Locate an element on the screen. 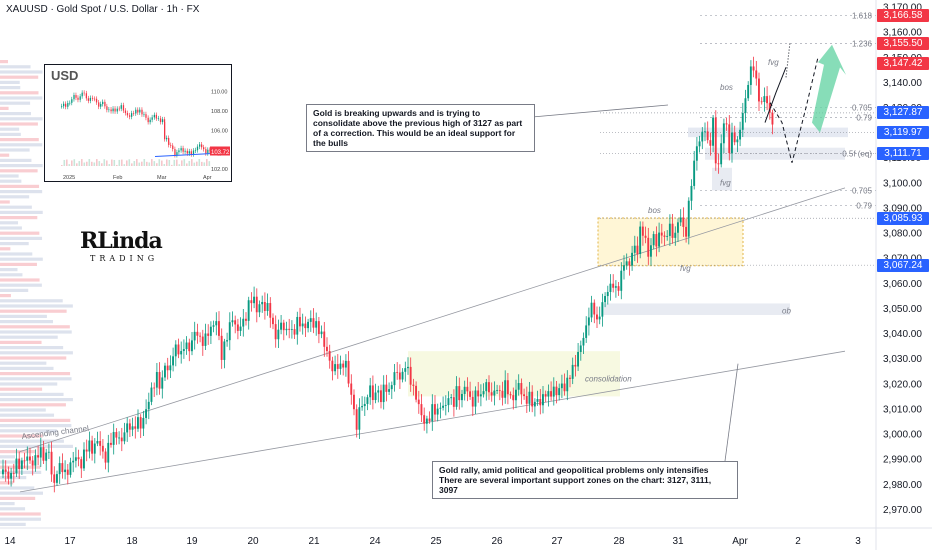 This screenshot has width=932, height=550. y-tick-label: 3,010.00 is located at coordinates (902, 409).